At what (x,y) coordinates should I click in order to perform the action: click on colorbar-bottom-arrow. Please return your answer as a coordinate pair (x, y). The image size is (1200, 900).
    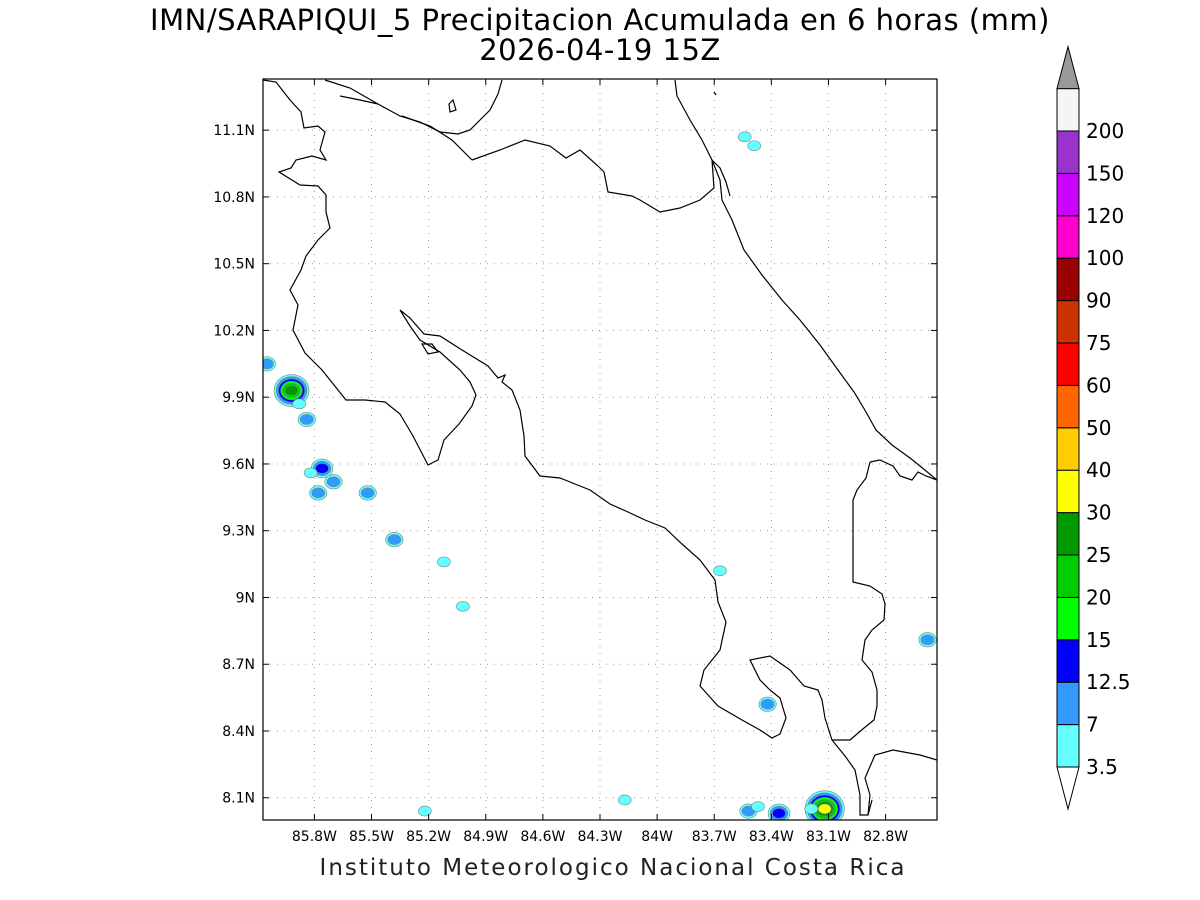
    Looking at the image, I should click on (1068, 788).